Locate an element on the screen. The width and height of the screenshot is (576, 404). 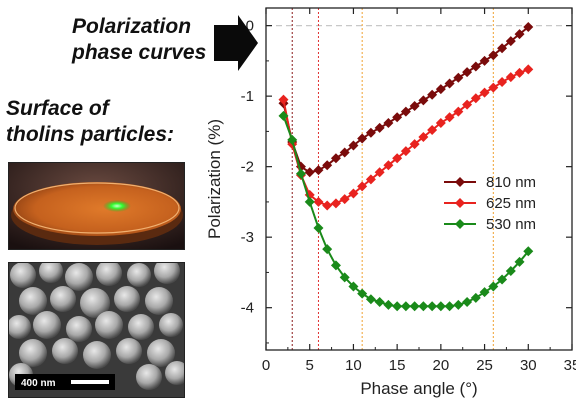
surface-line-1: Surface of is located at coordinates (57, 108).